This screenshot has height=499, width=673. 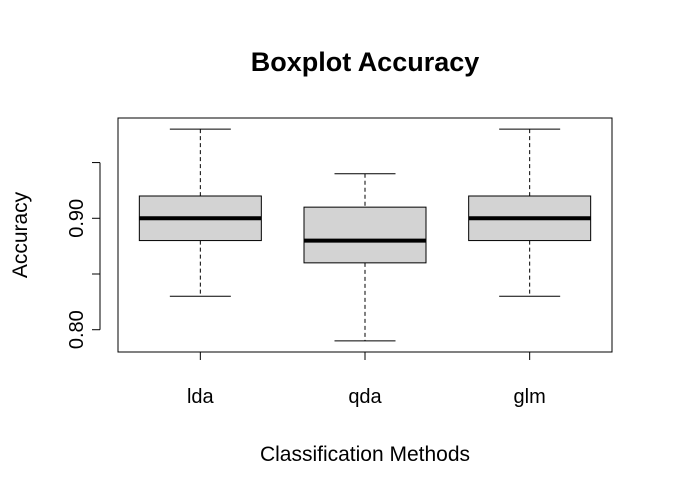 I want to click on y-tick-label: 0.80, so click(x=77, y=329).